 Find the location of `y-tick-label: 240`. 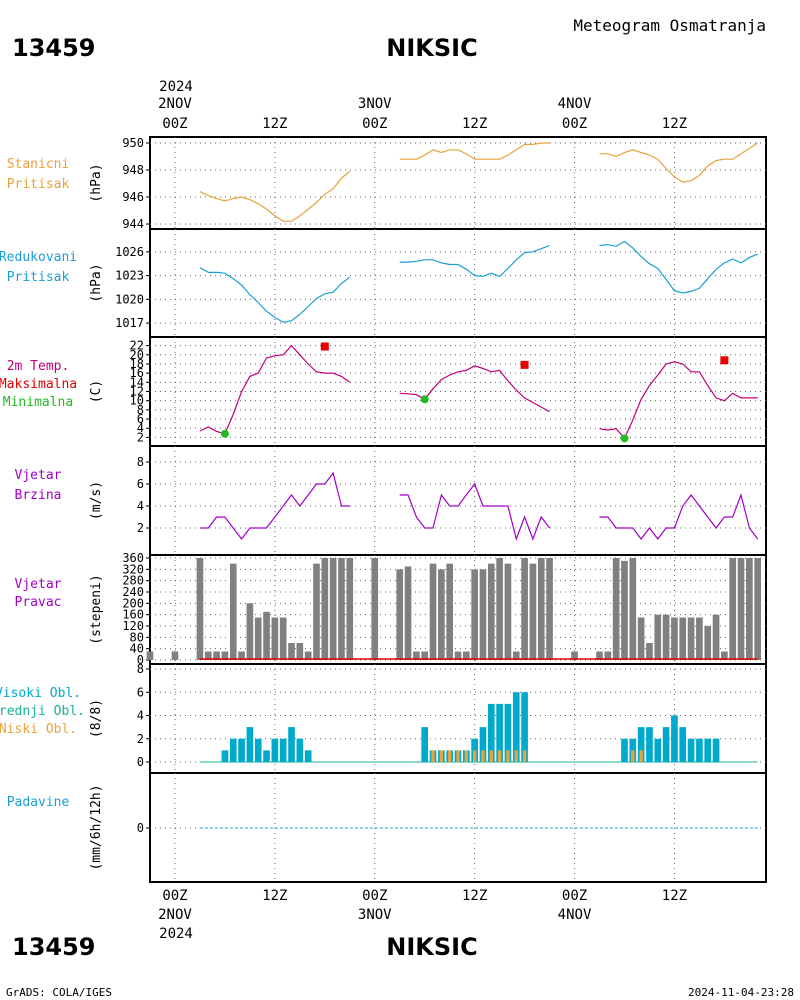

y-tick-label: 240 is located at coordinates (133, 592).